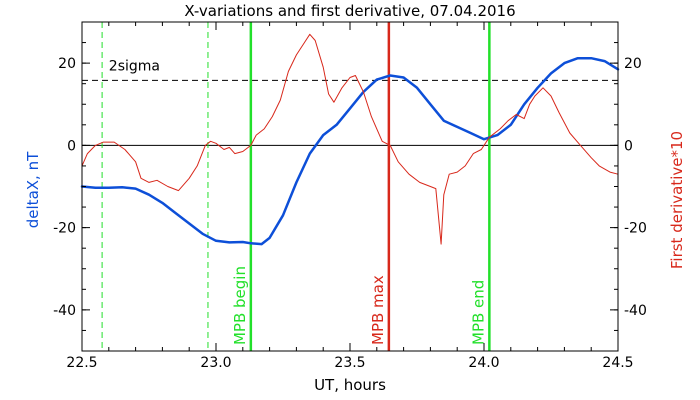 This screenshot has height=400, width=700. What do you see at coordinates (633, 64) in the screenshot?
I see `y-tick-label-right-0: 20` at bounding box center [633, 64].